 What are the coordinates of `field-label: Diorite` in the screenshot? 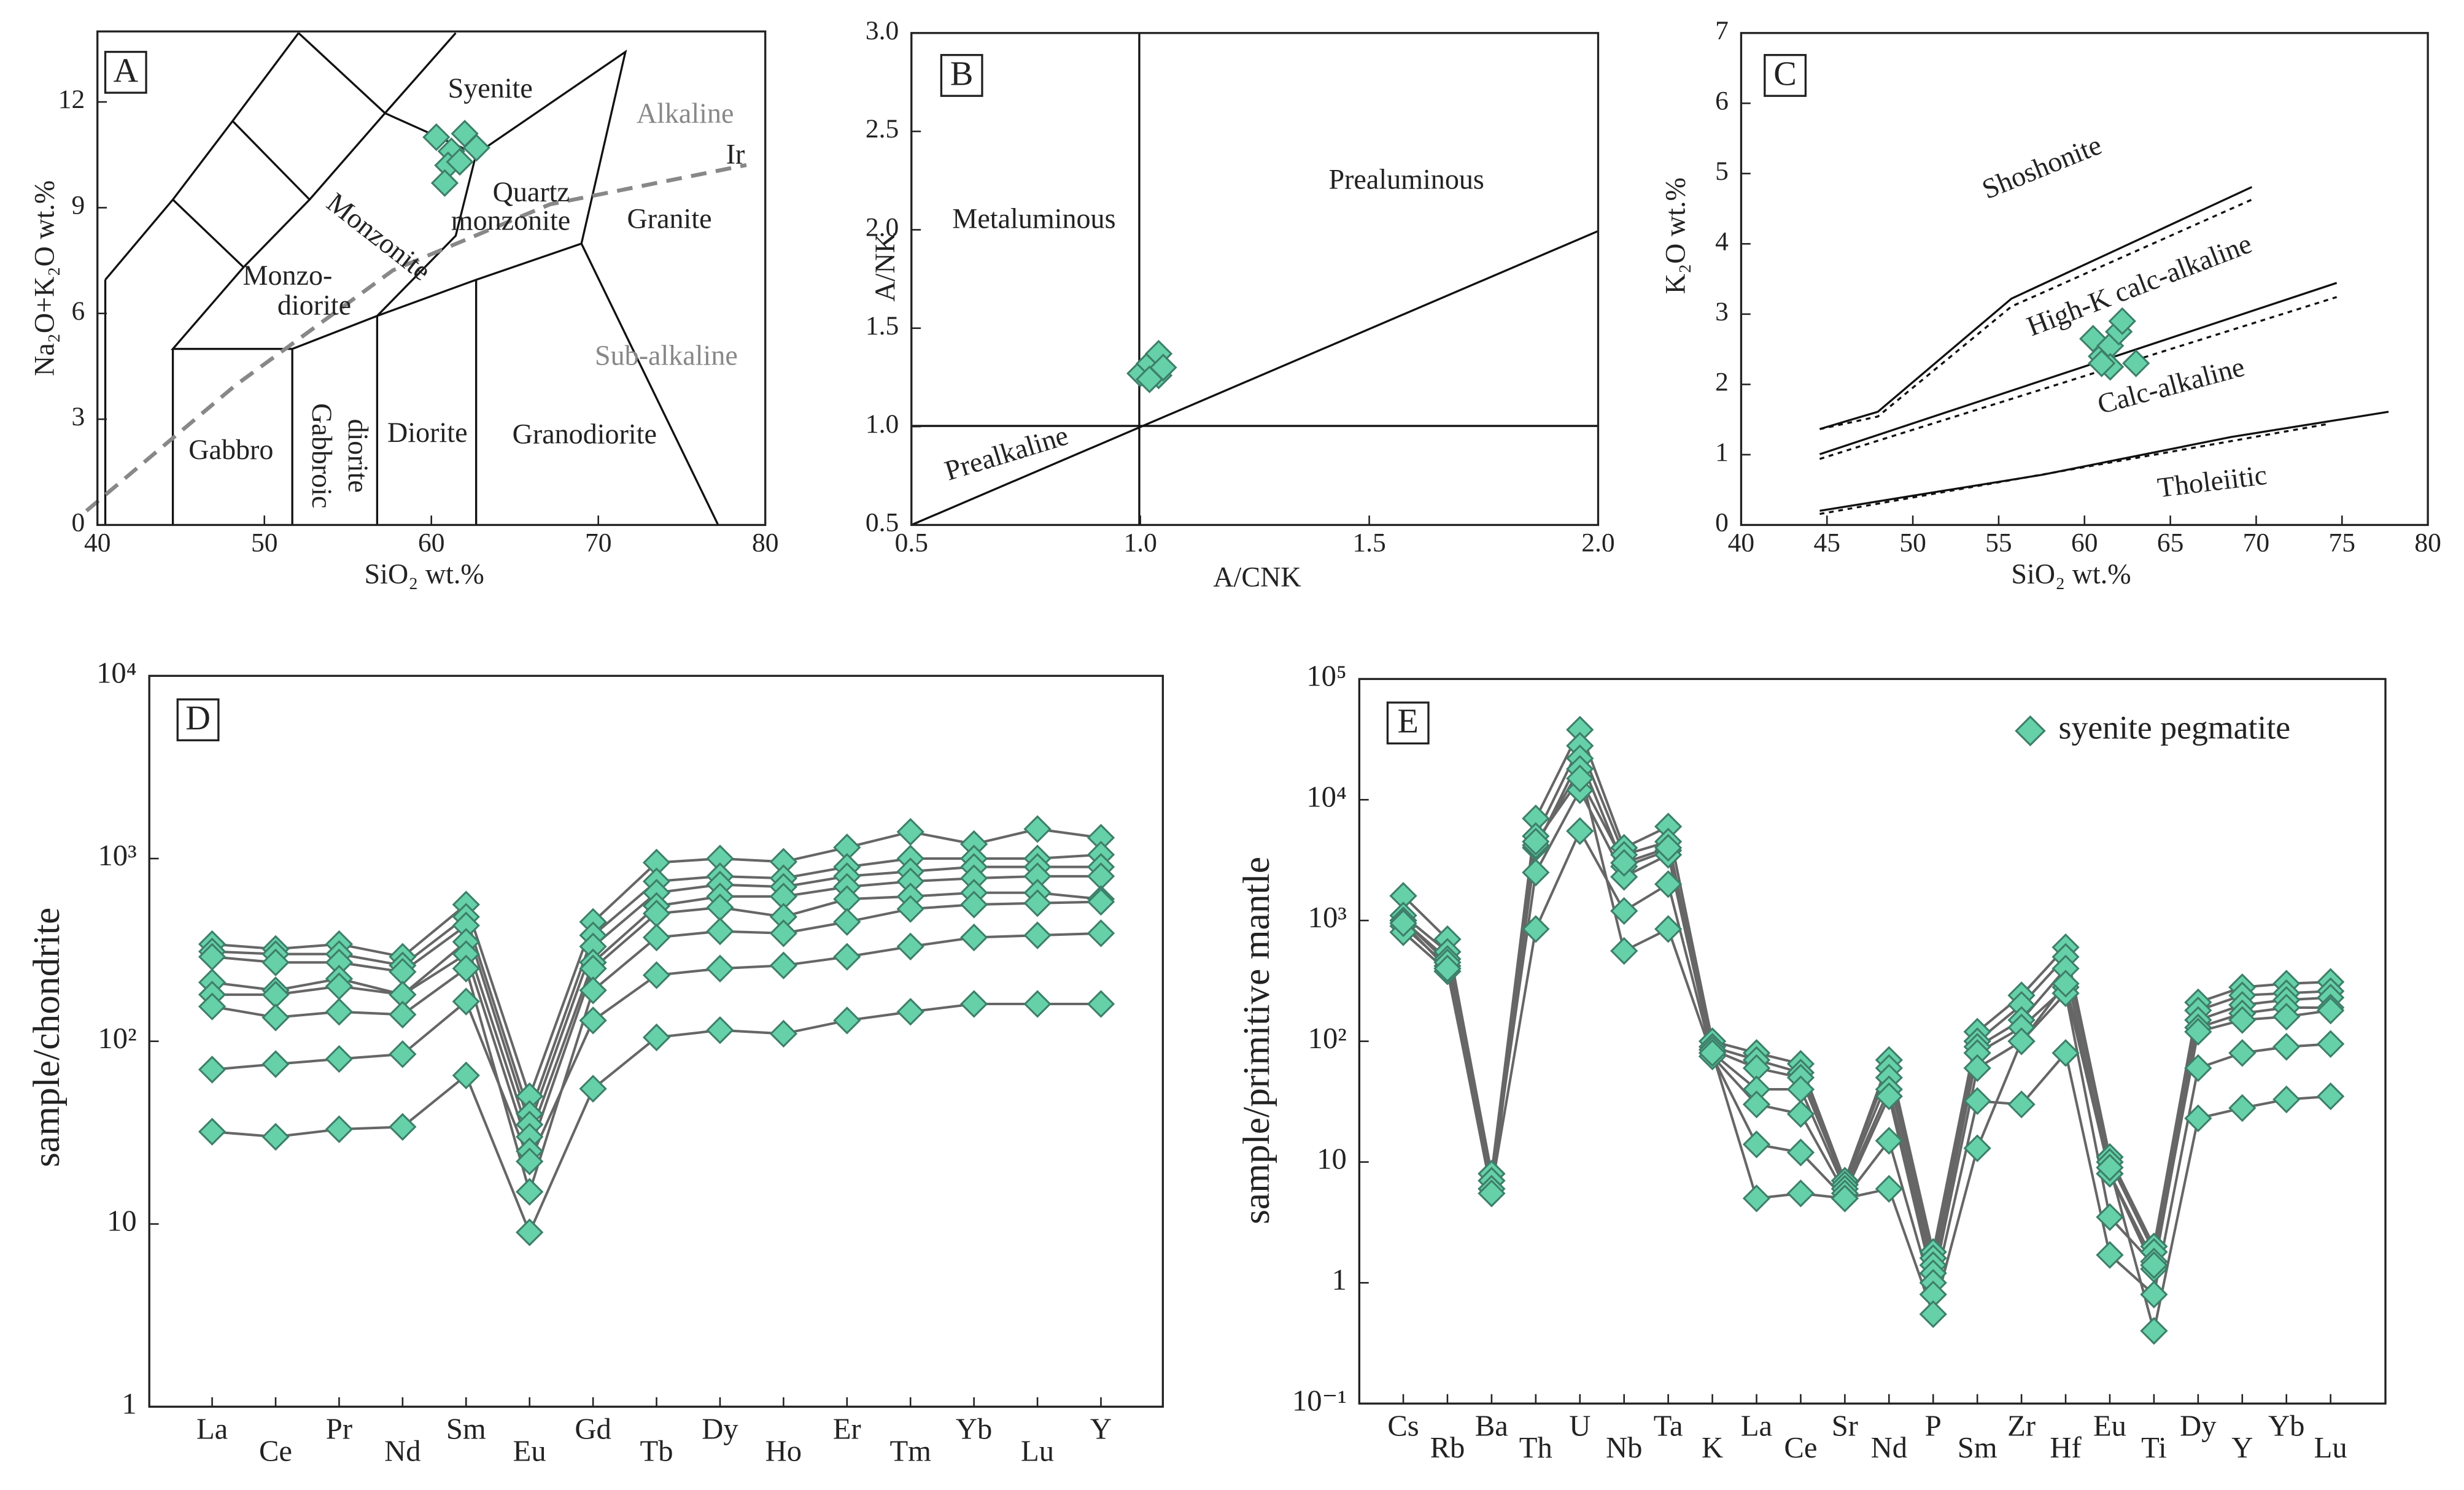 It's located at (427, 433).